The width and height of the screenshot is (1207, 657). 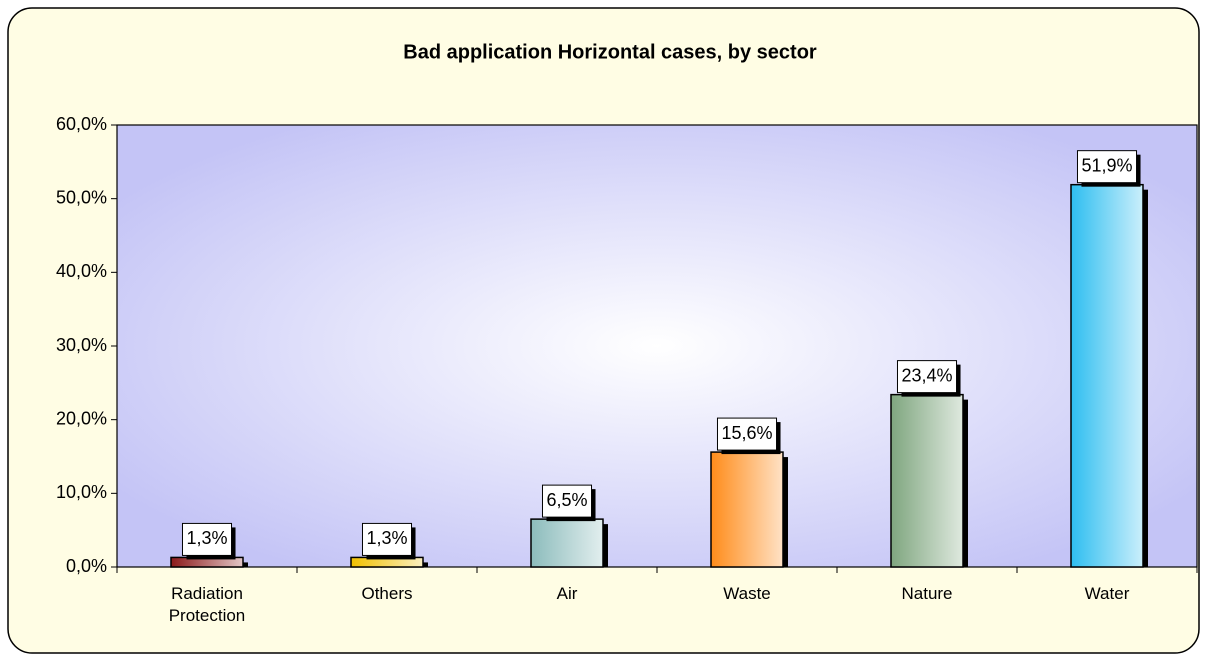 I want to click on x-tick-label: Others, so click(x=387, y=593).